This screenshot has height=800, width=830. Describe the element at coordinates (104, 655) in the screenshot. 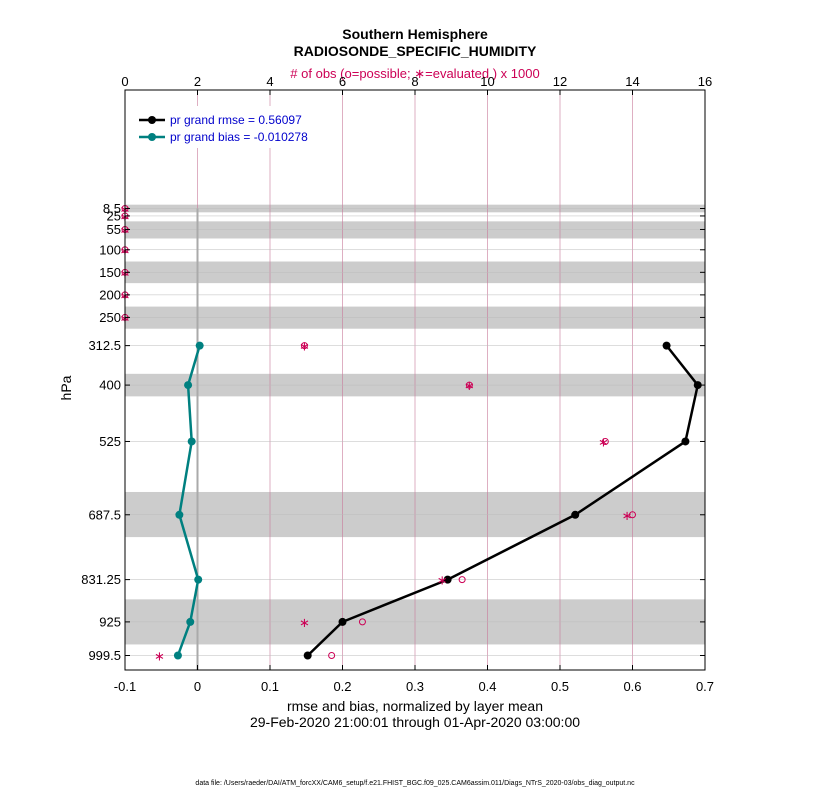

I see `y-axis-tick-label: 999.5` at that location.